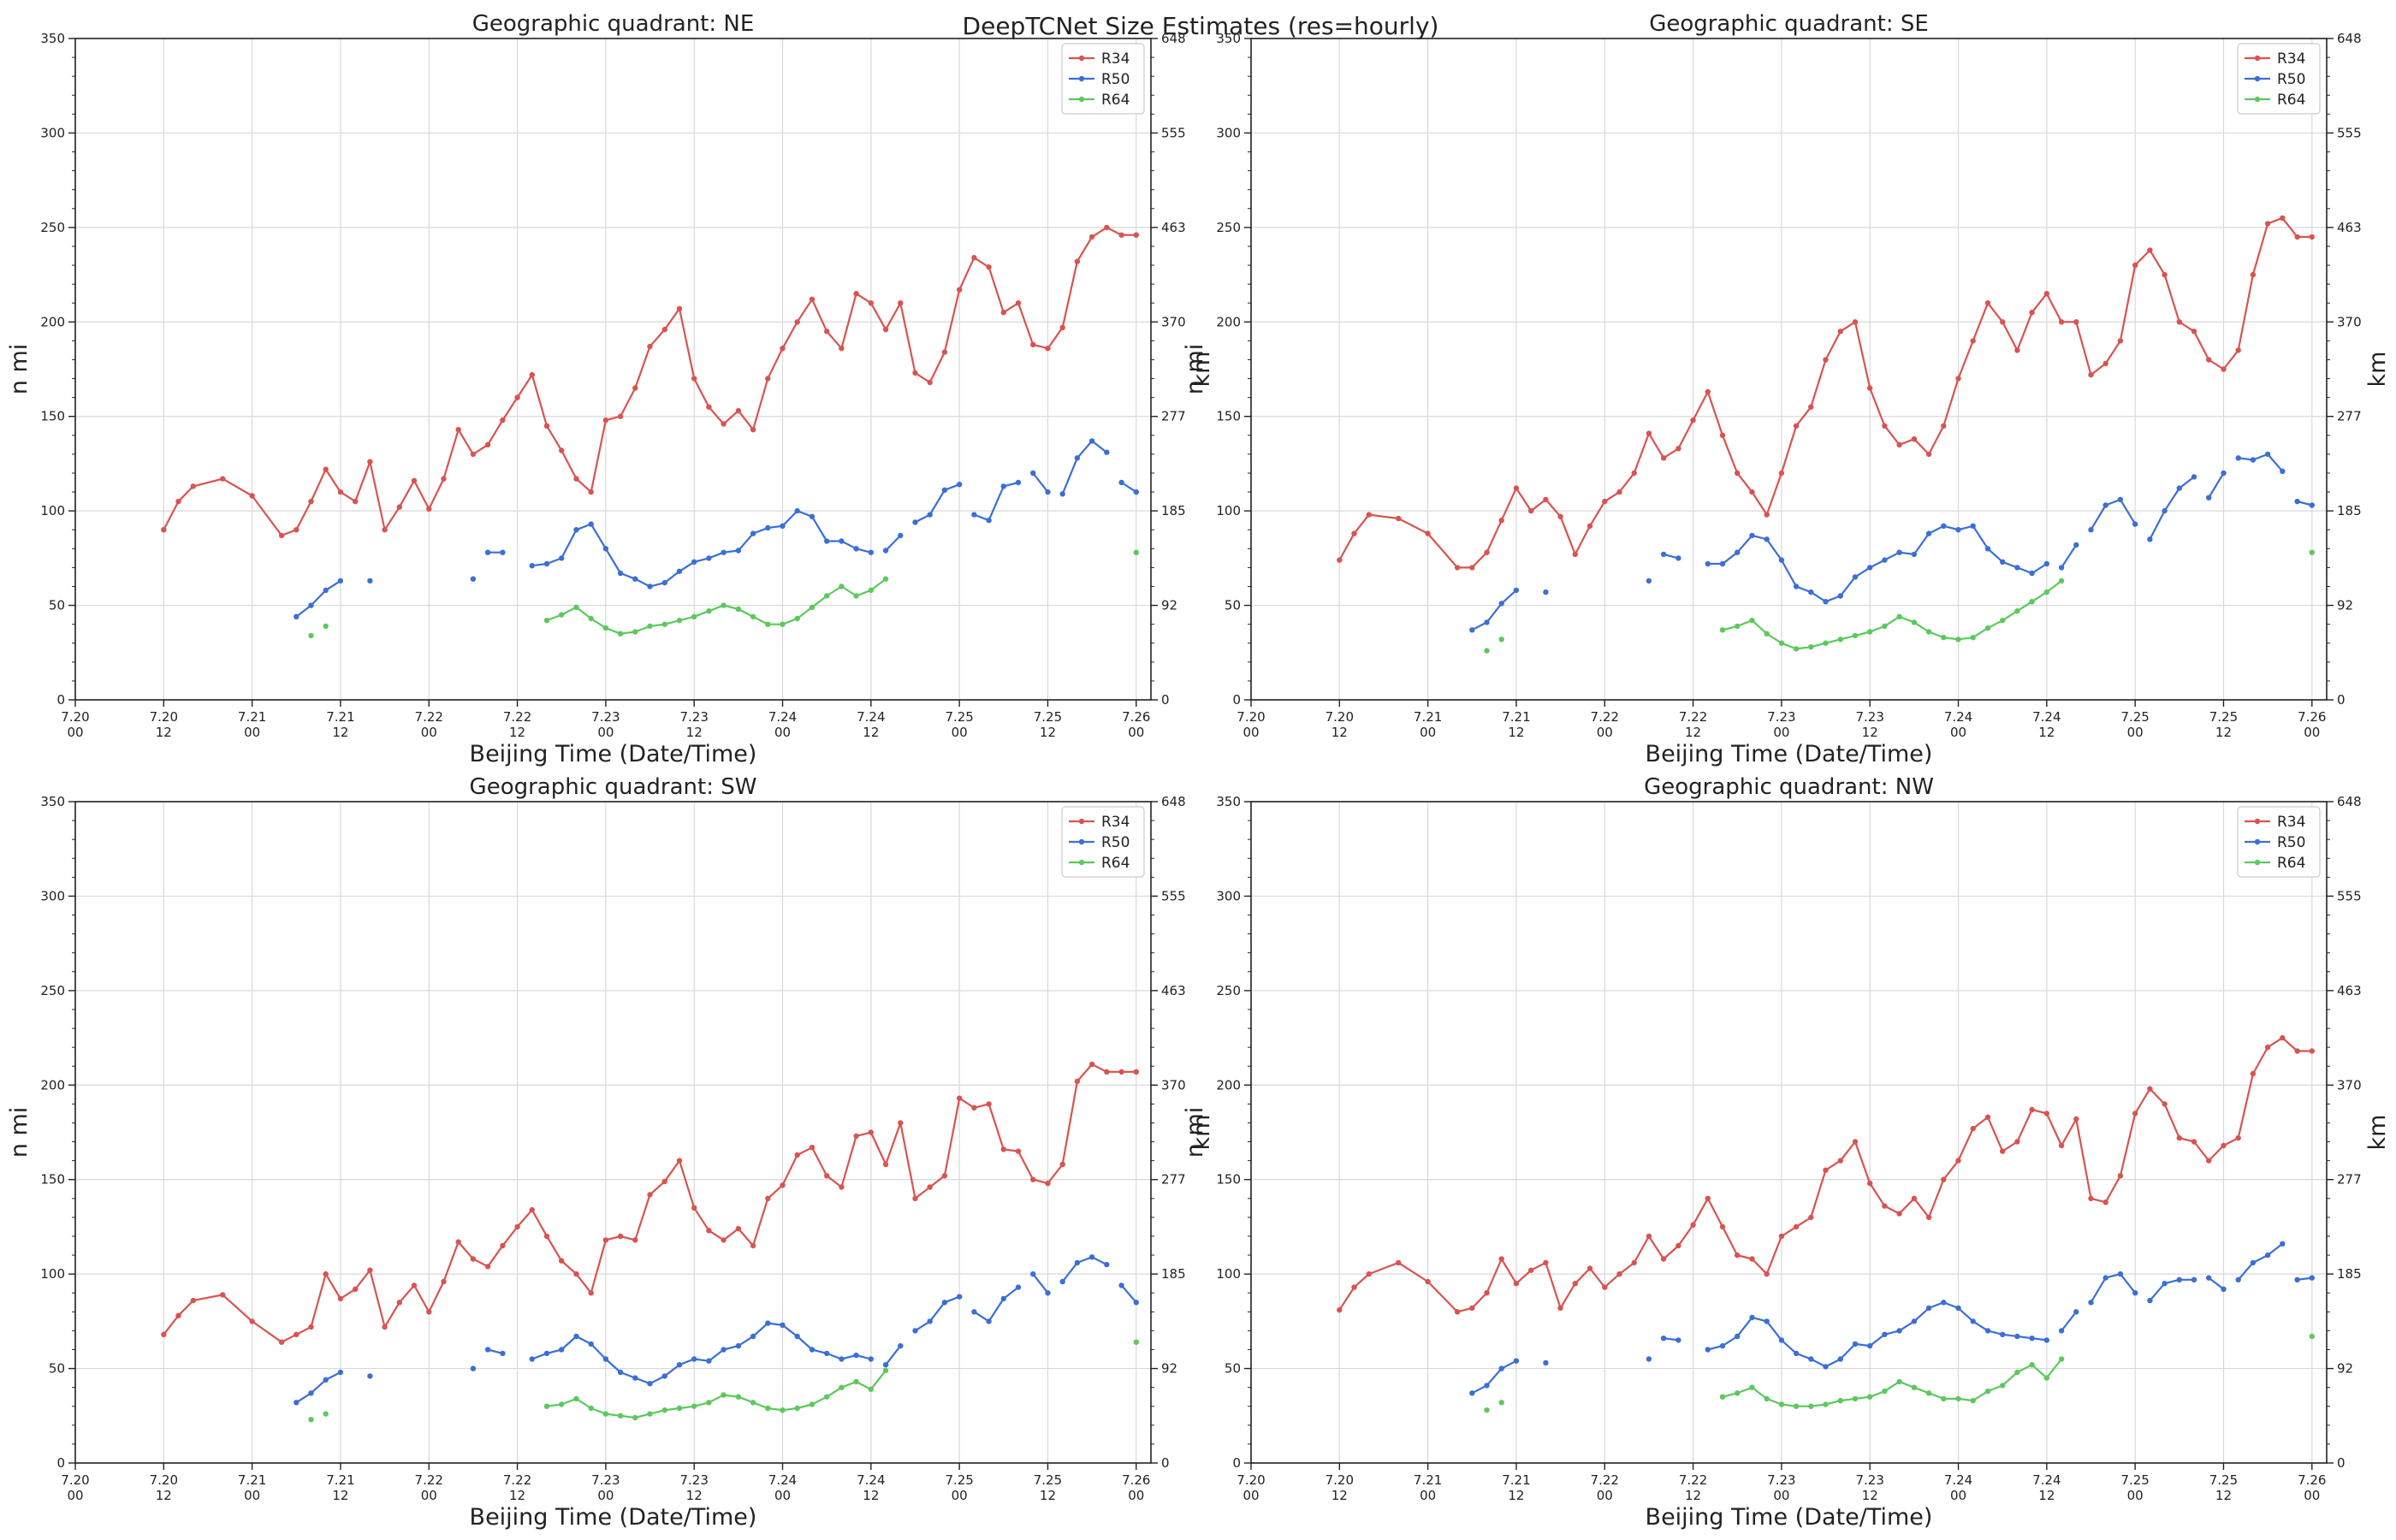 This screenshot has width=2396, height=1540. What do you see at coordinates (651, 1203) in the screenshot?
I see `series-r34` at bounding box center [651, 1203].